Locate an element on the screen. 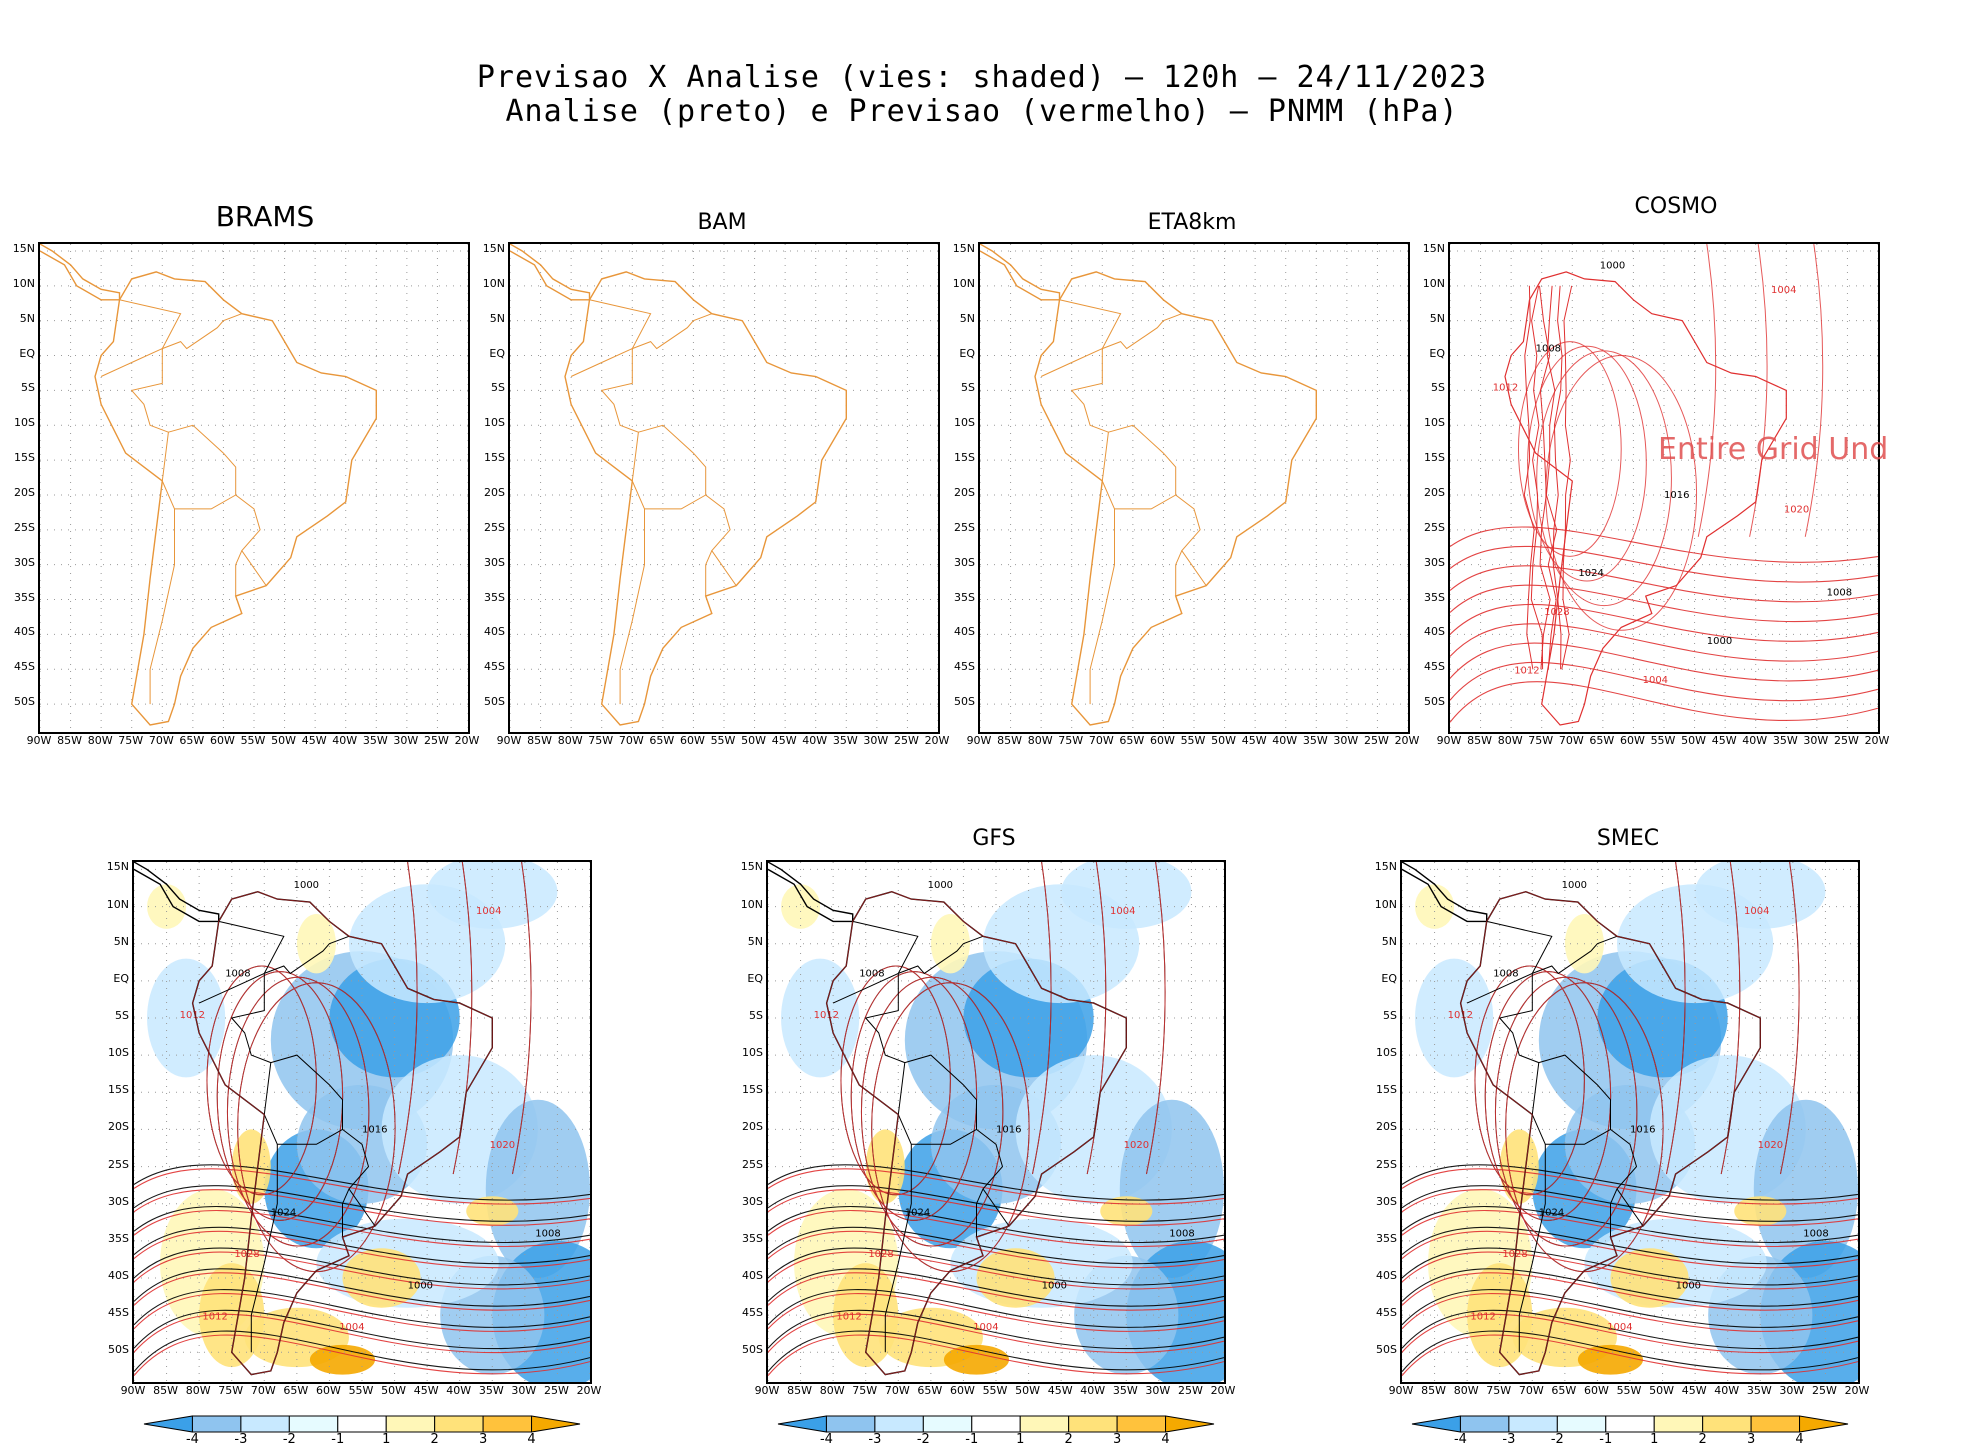 This screenshot has width=1964, height=1447. lat-tick-label: 10N is located at coordinates (23, 283).